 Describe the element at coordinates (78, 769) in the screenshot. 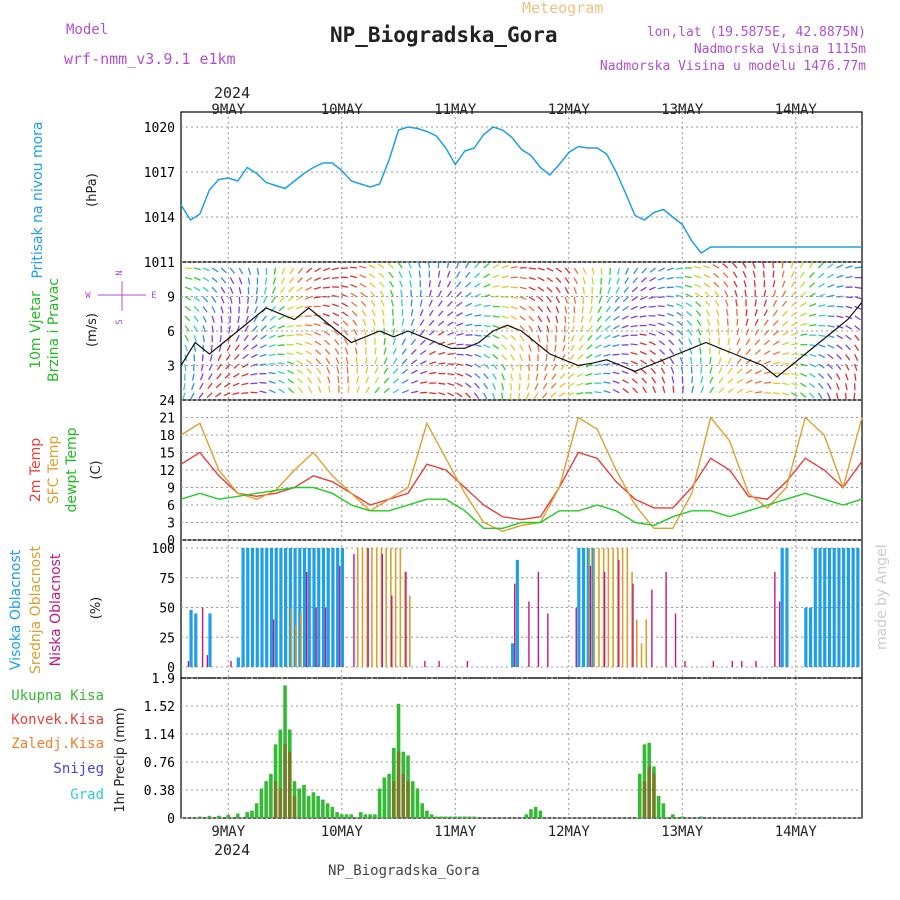

I see `precip-legend-label: Snijeg` at that location.